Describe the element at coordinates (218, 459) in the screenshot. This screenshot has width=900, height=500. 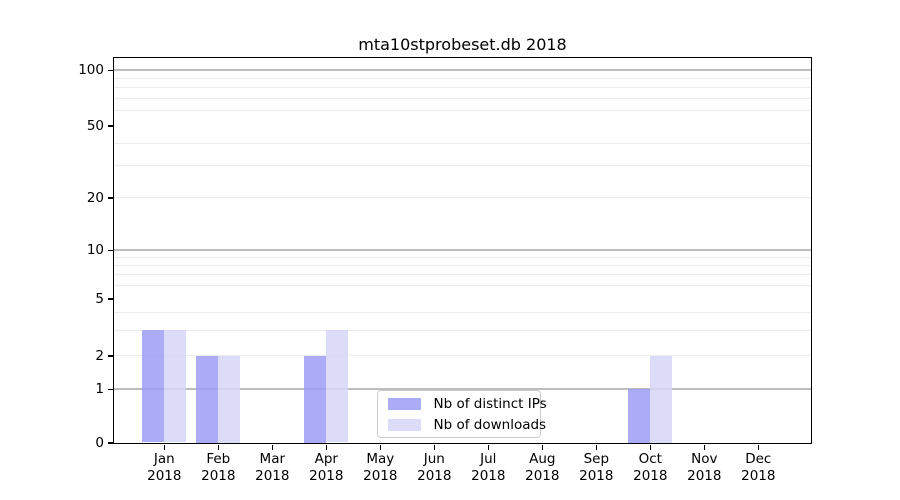
I see `x-tick-month: Feb` at that location.